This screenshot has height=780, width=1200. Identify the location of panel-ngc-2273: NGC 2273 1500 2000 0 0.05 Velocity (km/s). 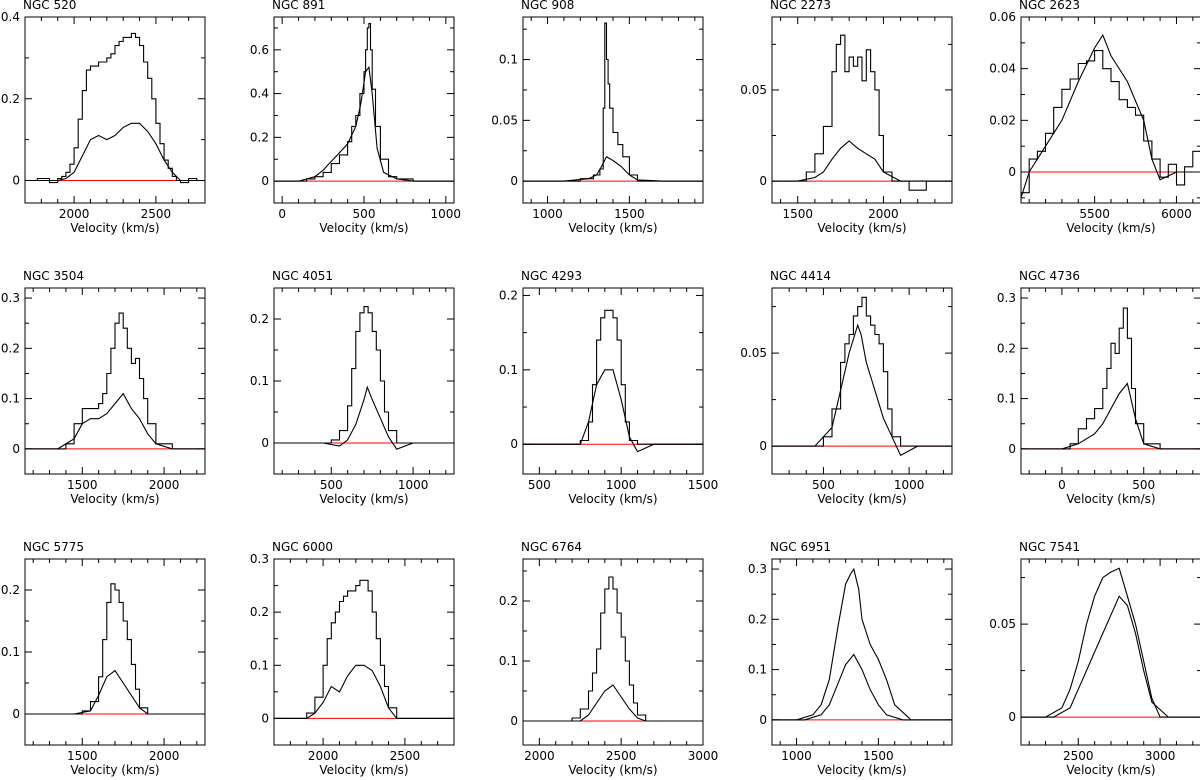
(846, 117).